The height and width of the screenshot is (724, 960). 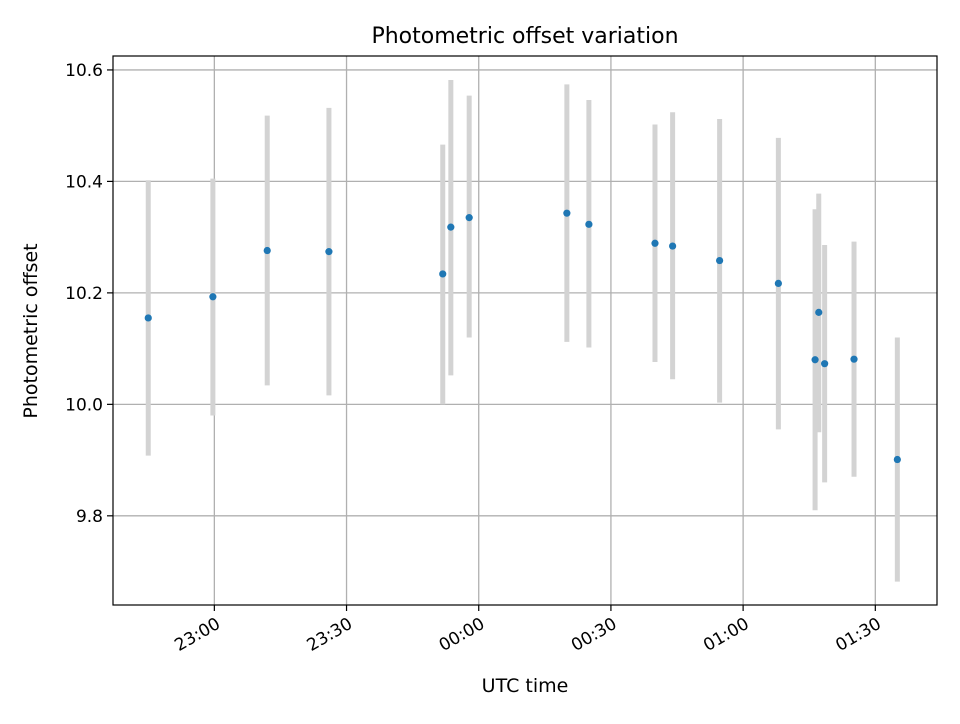 I want to click on x-axis-label: UTC time, so click(x=525, y=686).